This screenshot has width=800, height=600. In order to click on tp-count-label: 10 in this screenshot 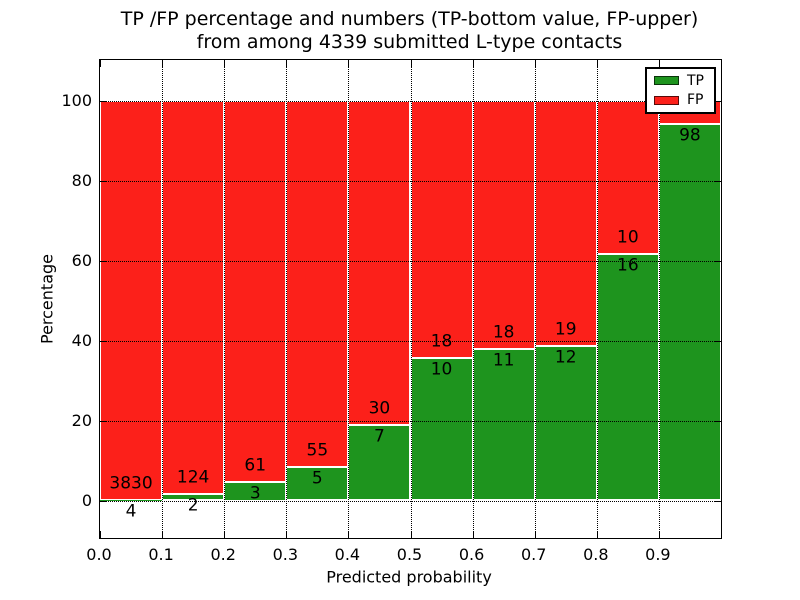, I will do `click(441, 369)`.